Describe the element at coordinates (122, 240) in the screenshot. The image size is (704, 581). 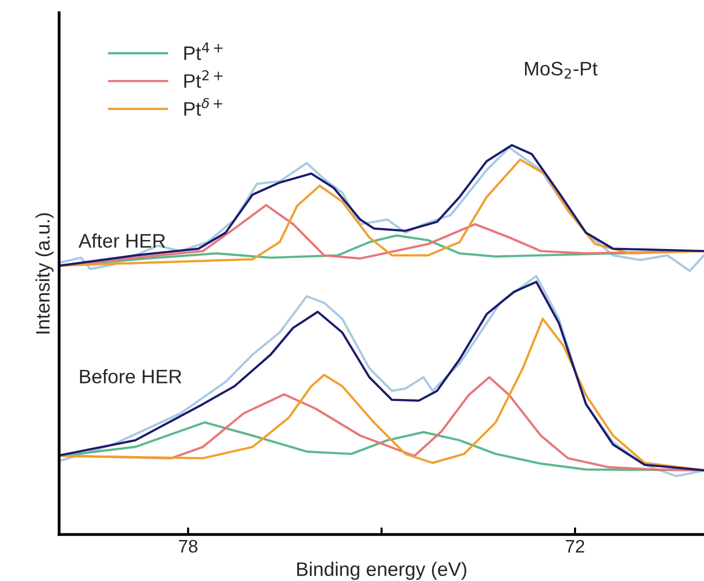
I see `annotation: After HER` at that location.